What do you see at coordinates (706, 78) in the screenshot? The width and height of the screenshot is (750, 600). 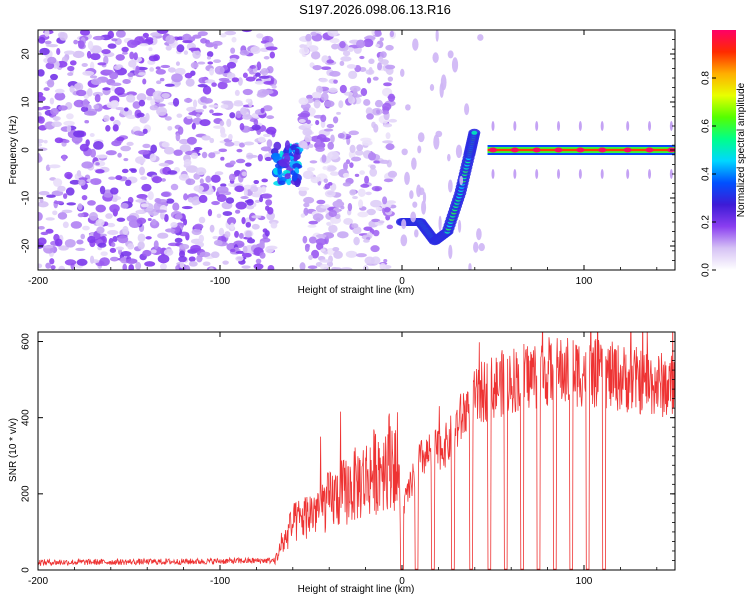 I see `colorbar-tick-label: 0.8` at bounding box center [706, 78].